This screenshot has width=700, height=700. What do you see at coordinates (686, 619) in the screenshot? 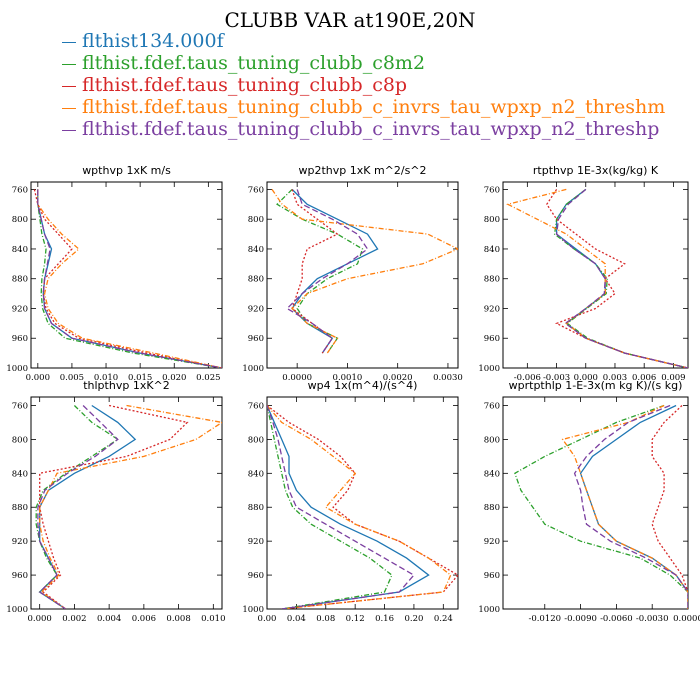
I see `x-tick-label: 0.0000` at bounding box center [686, 619].